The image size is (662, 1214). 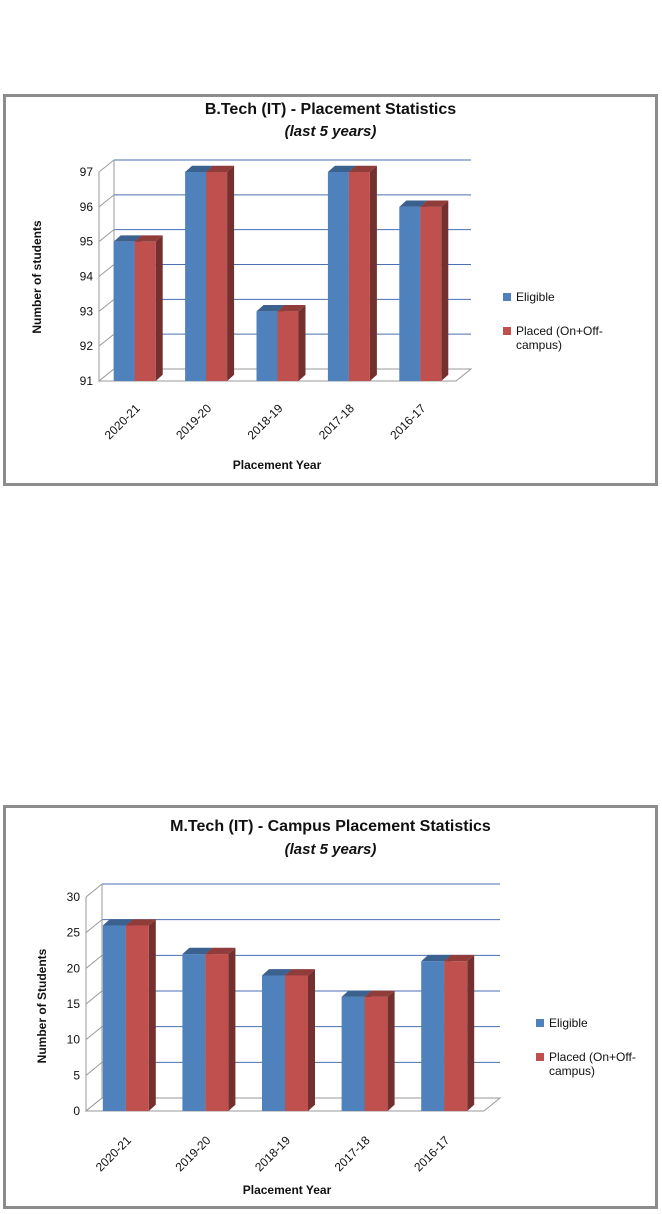 What do you see at coordinates (42, 1005) in the screenshot?
I see `y-axis-title: Number of Students` at bounding box center [42, 1005].